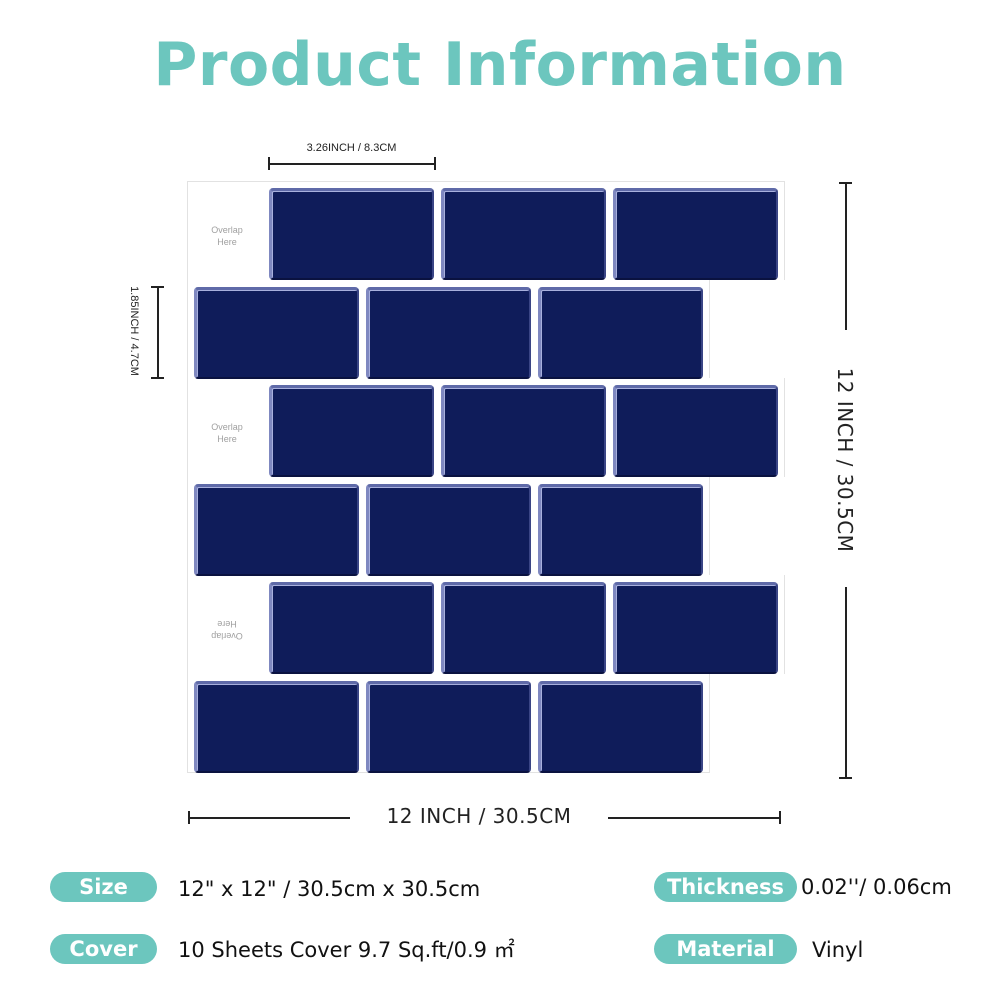  What do you see at coordinates (479, 816) in the screenshot?
I see `sheet-width-label: 12 INCH / 30.5CM` at bounding box center [479, 816].